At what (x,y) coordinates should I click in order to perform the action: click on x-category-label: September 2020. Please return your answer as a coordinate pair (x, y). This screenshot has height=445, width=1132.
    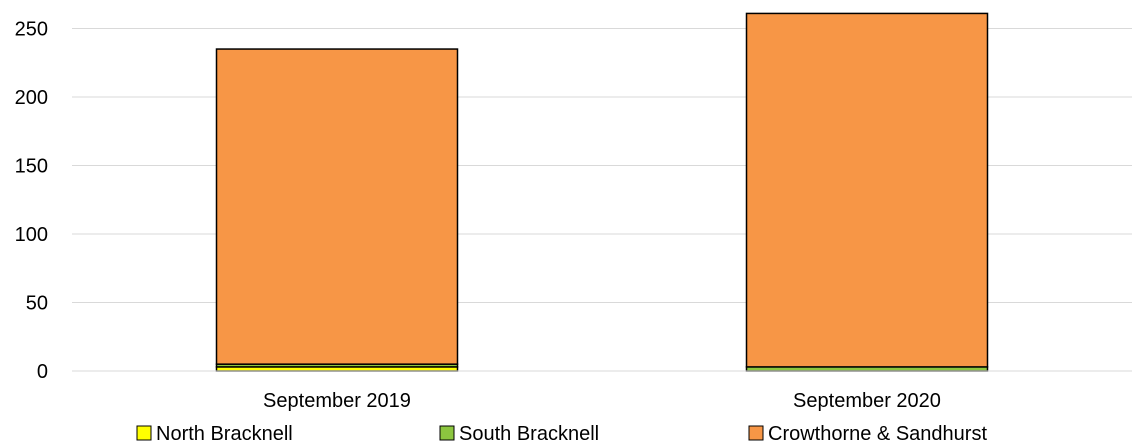
    Looking at the image, I should click on (867, 401).